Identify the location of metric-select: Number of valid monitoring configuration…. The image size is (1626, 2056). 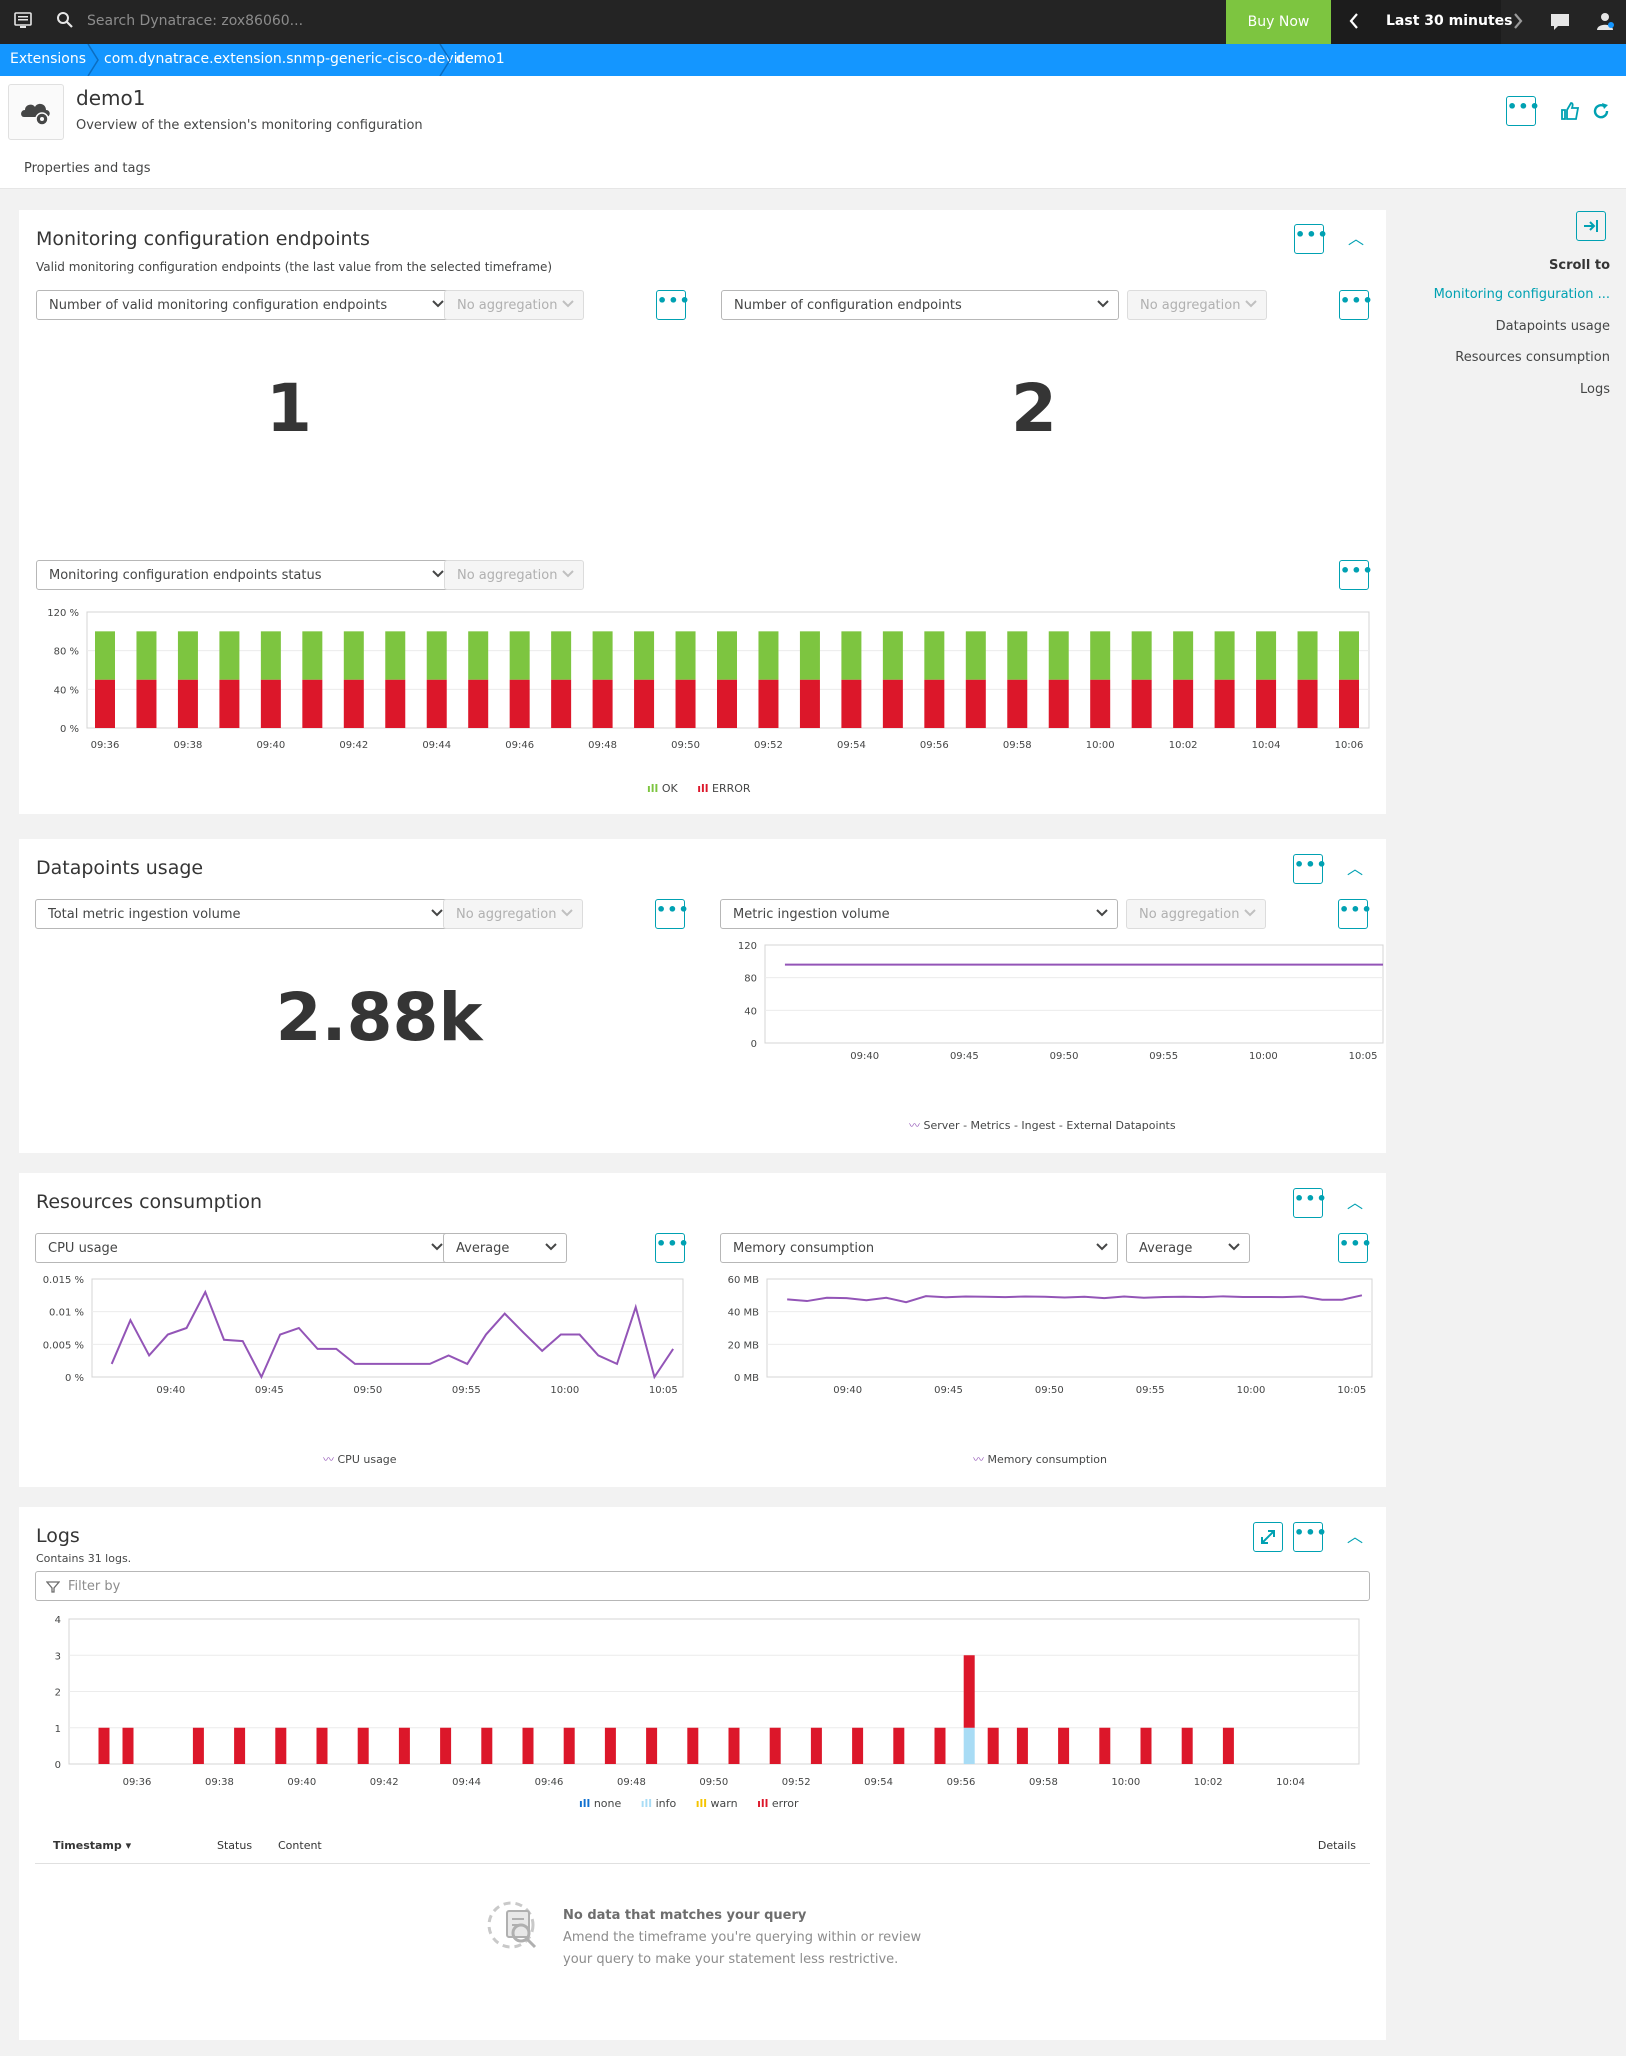
(245, 305).